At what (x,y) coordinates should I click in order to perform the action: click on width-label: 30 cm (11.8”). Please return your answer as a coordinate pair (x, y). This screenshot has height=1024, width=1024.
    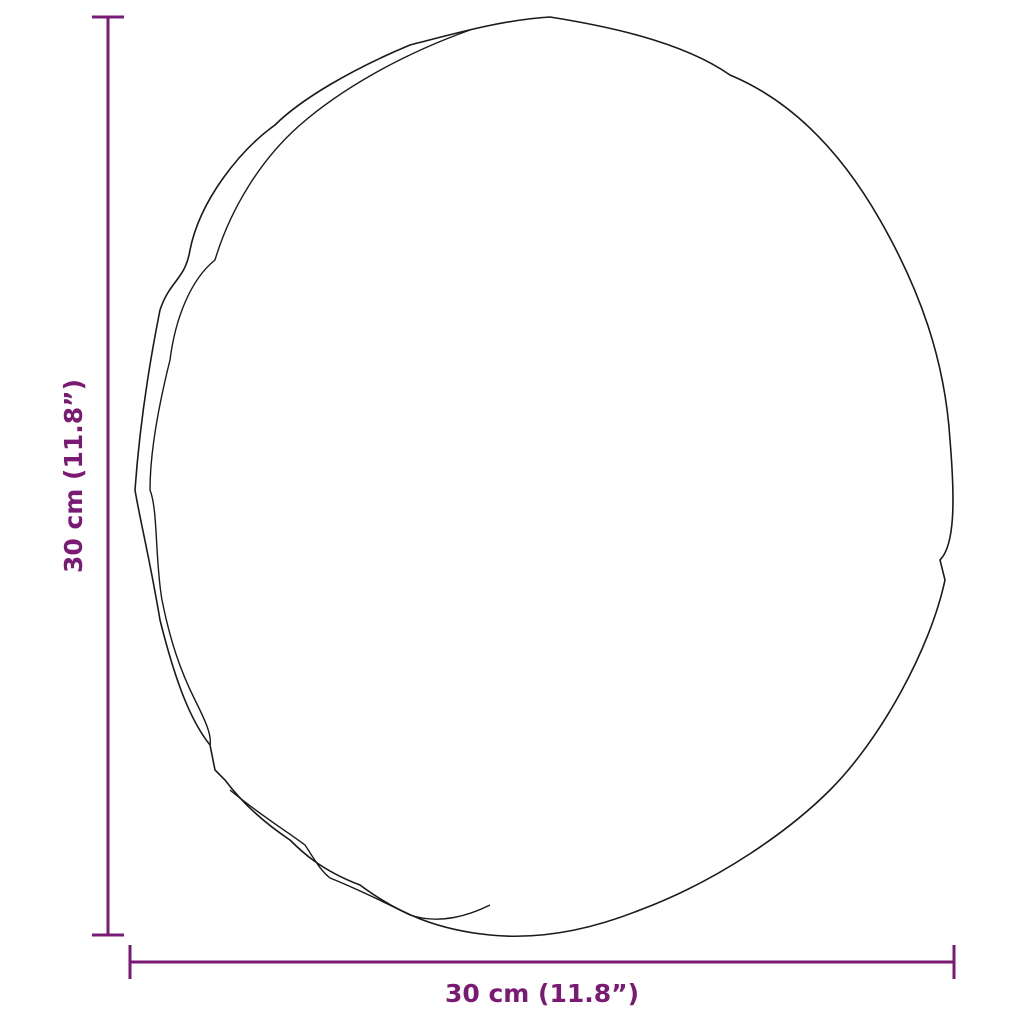
    Looking at the image, I should click on (542, 993).